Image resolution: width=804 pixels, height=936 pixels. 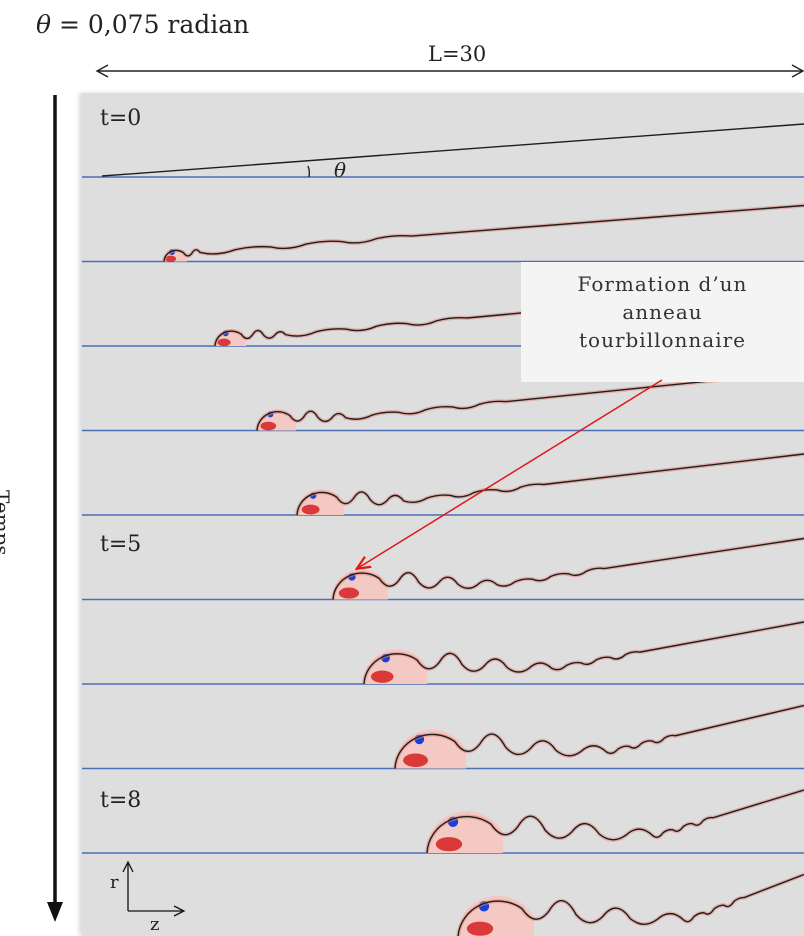 I want to click on time-label-t0: t=0, so click(x=121, y=118).